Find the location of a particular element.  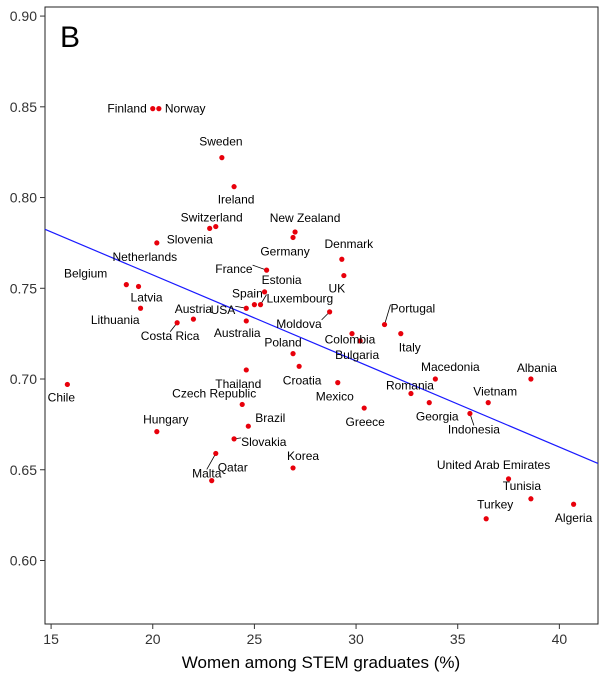

point-france is located at coordinates (267, 270).